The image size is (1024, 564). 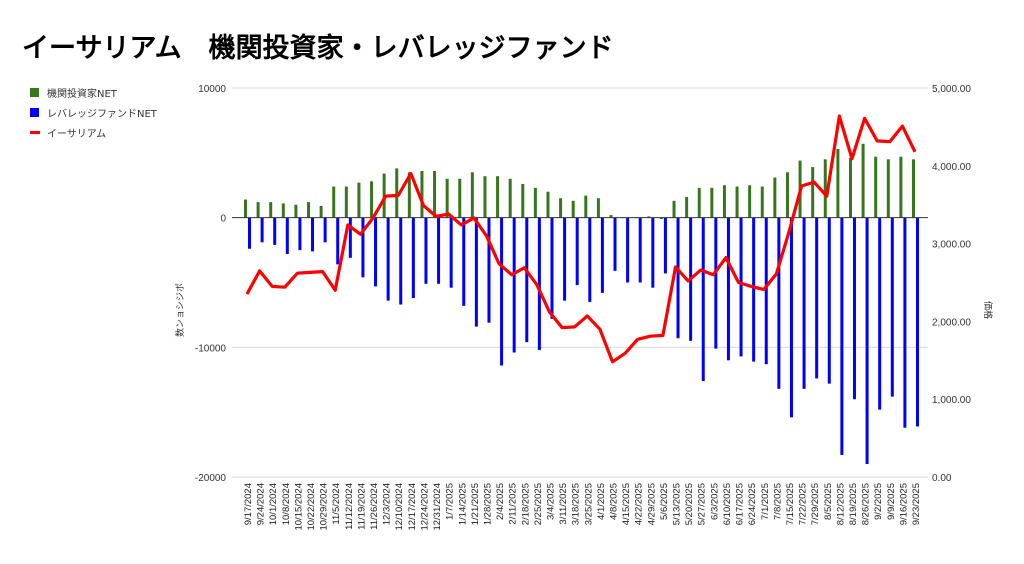 What do you see at coordinates (77, 134) in the screenshot?
I see `legend-label: イーサリアム` at bounding box center [77, 134].